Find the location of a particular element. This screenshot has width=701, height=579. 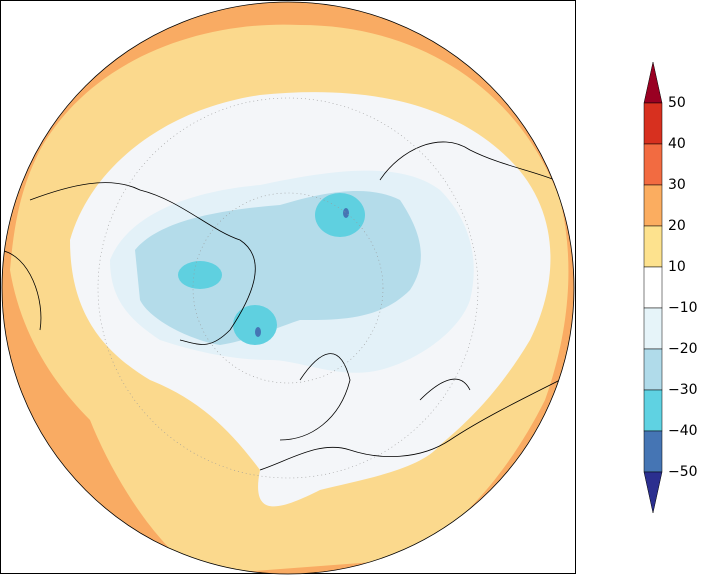

colorbar-label: −20 is located at coordinates (683, 349).